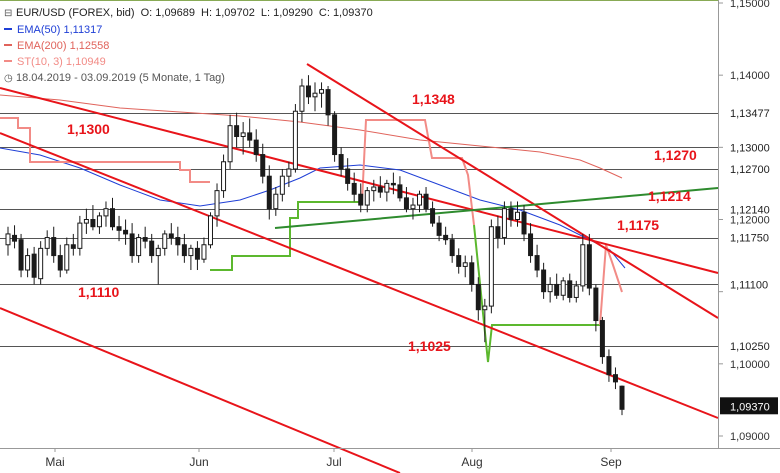  What do you see at coordinates (750, 148) in the screenshot?
I see `level-axis-label: 1,13000` at bounding box center [750, 148].